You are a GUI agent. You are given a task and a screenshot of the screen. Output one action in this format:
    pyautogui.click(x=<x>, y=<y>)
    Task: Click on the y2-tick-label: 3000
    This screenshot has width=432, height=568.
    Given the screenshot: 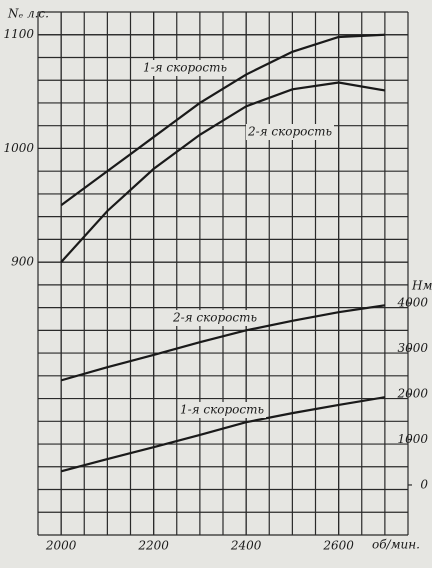 What is the action you would take?
    pyautogui.click(x=412, y=348)
    